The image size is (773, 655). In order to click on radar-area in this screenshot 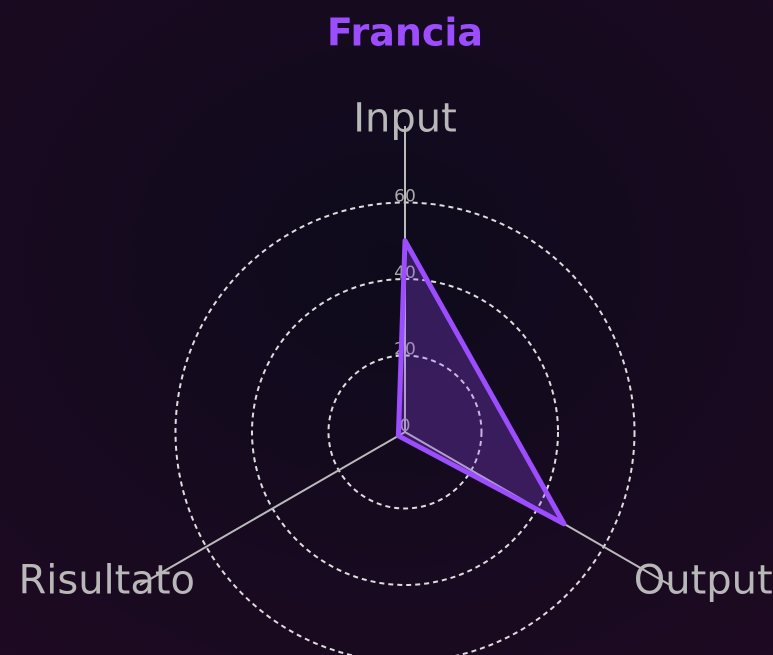, I will do `click(481, 382)`.